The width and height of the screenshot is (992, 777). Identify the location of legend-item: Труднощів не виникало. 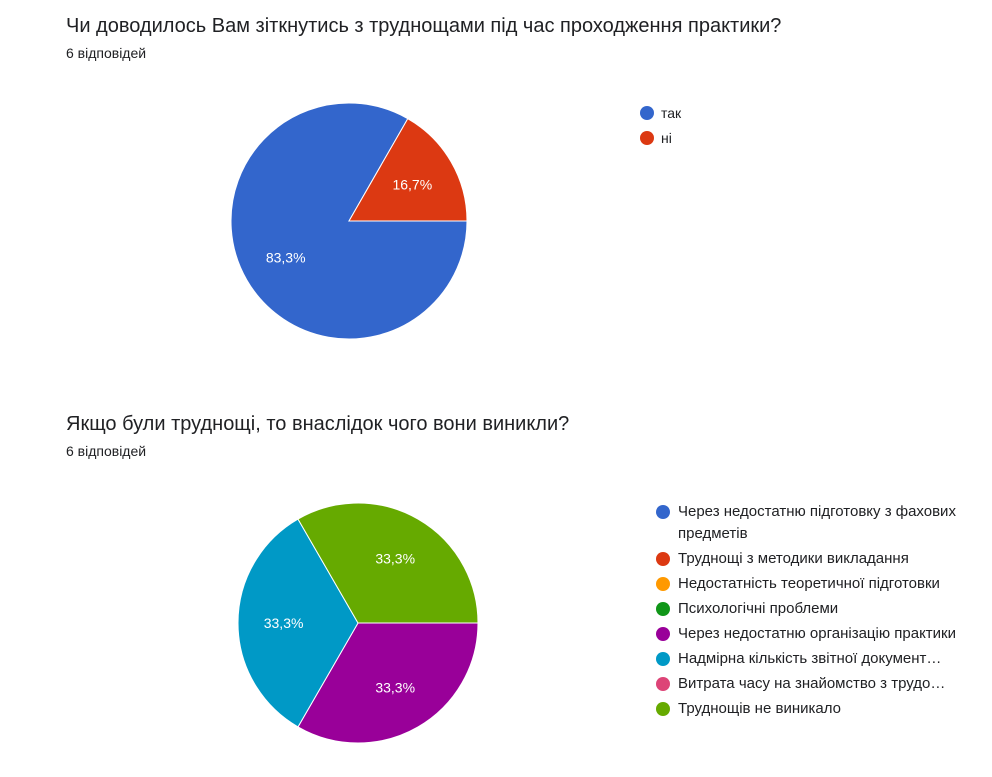
(816, 709).